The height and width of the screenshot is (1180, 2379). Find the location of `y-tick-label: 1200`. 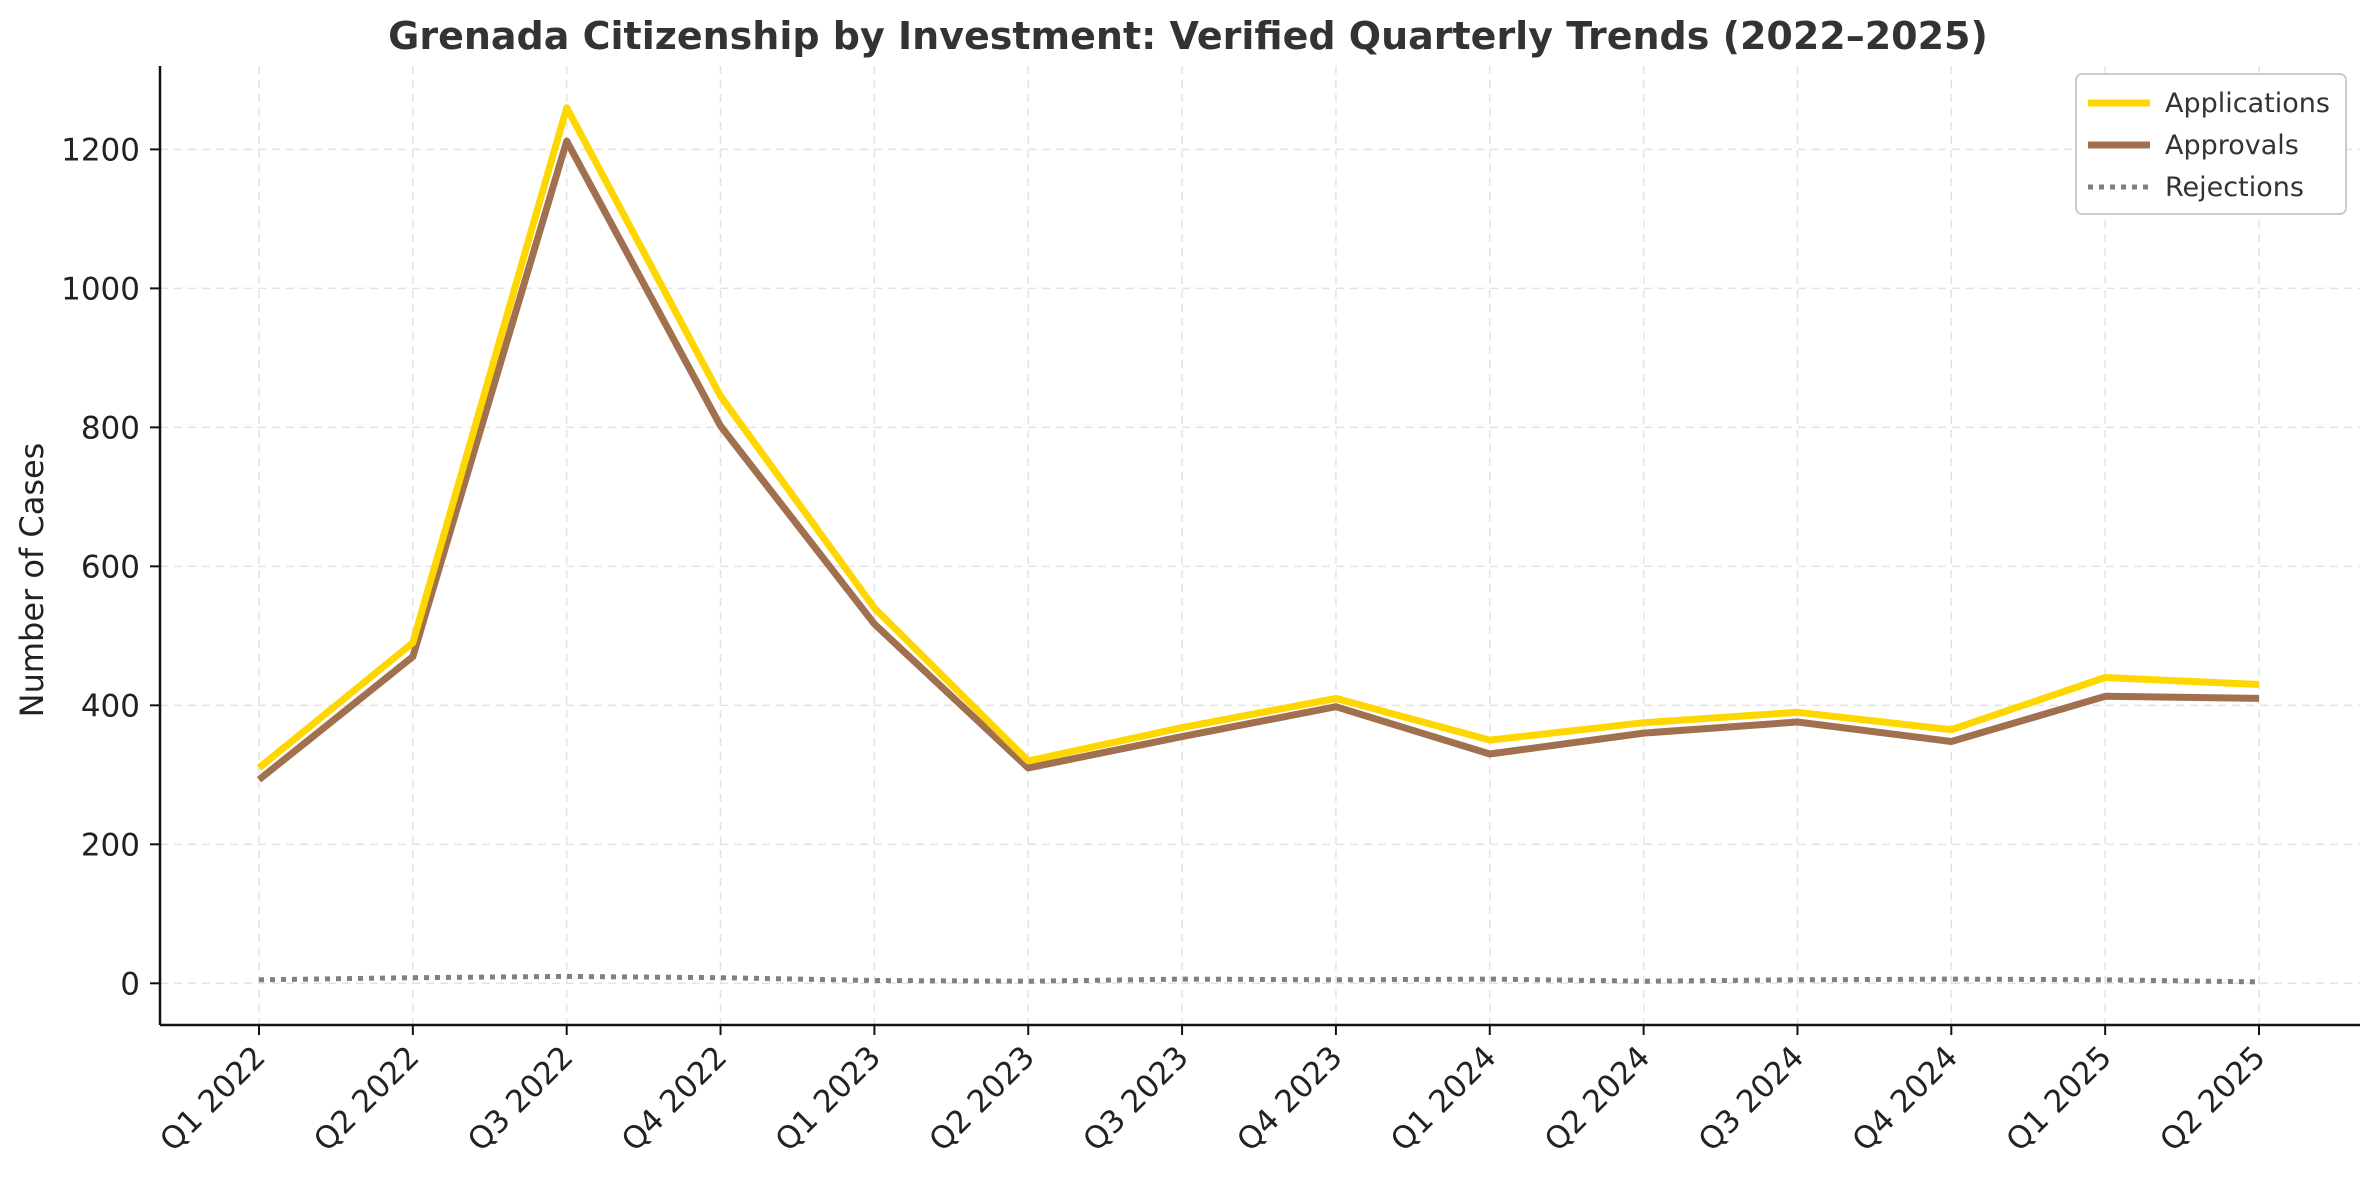

y-tick-label: 1200 is located at coordinates (100, 150).